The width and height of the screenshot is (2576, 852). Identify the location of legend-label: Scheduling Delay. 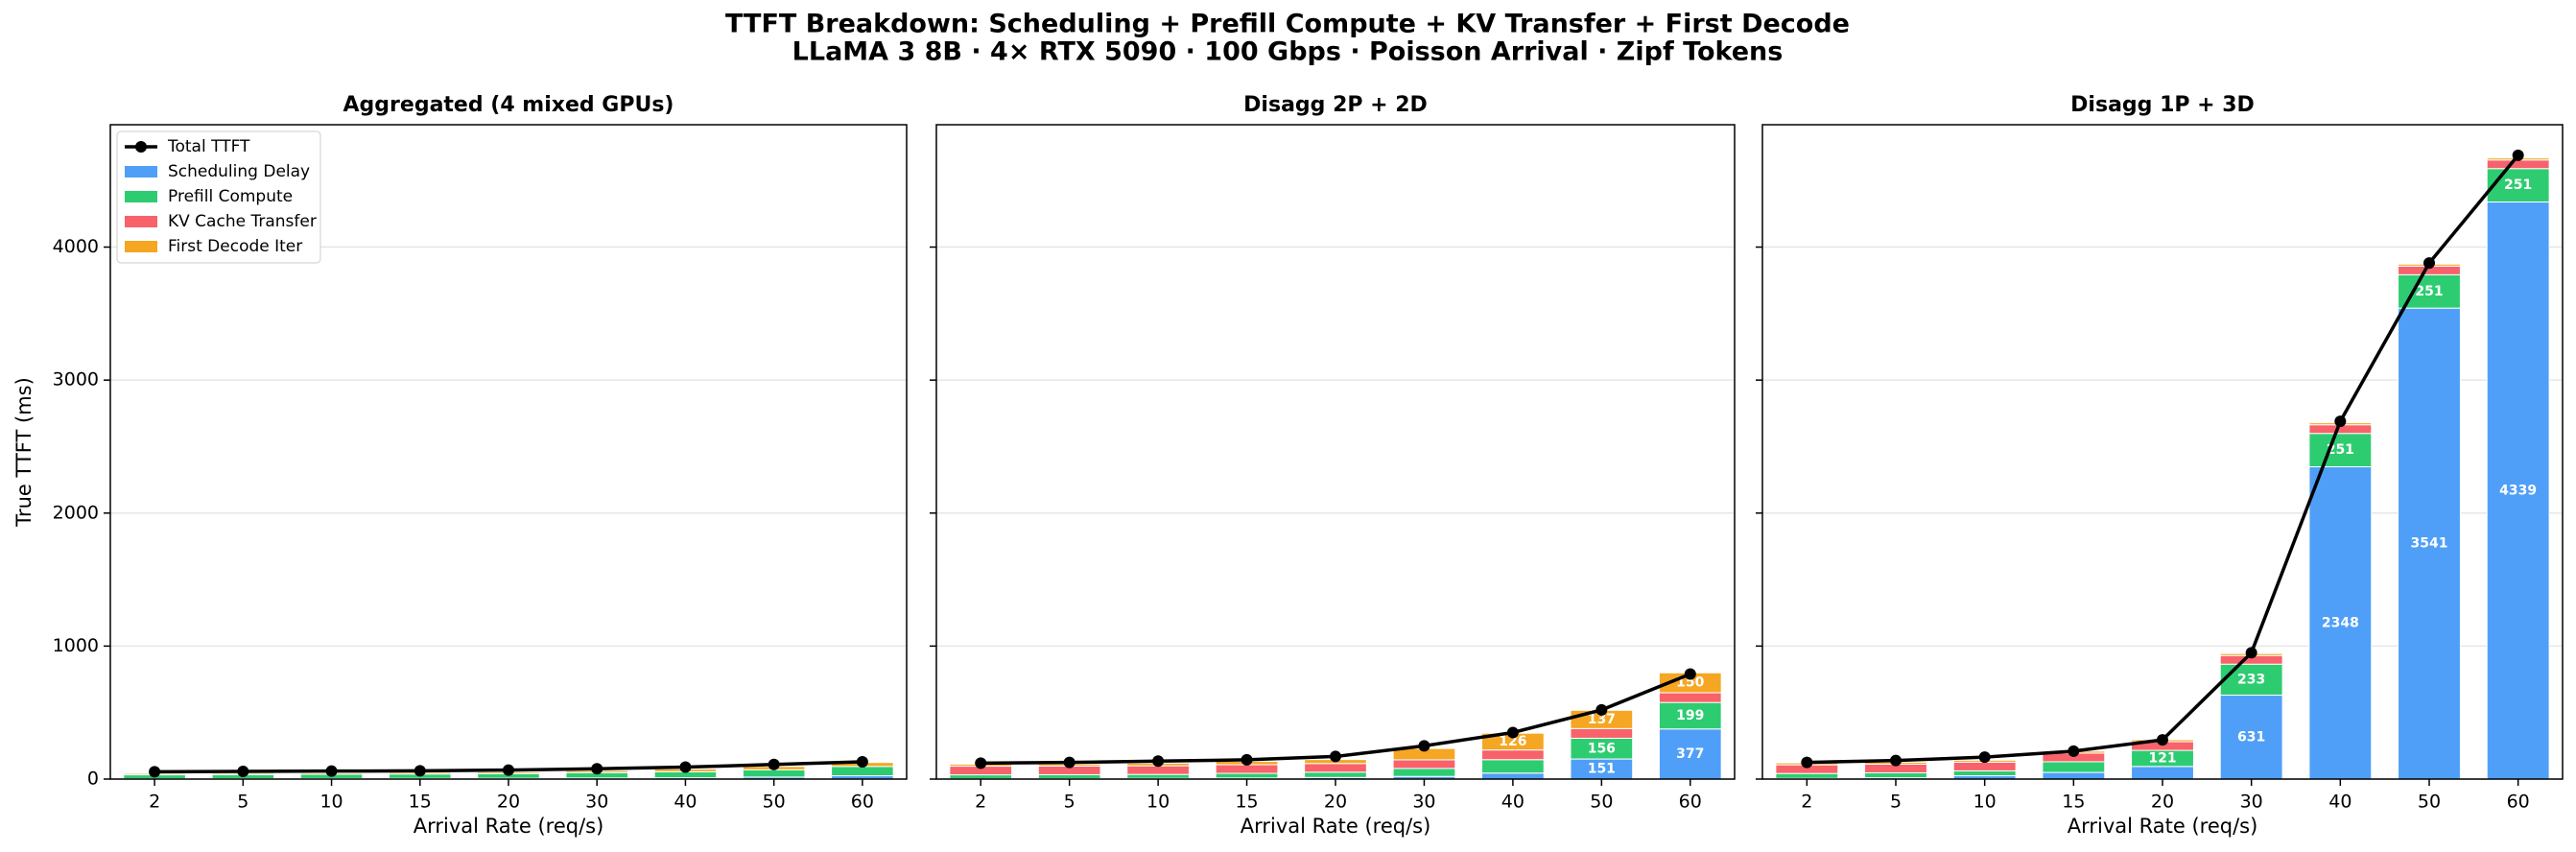
(239, 171).